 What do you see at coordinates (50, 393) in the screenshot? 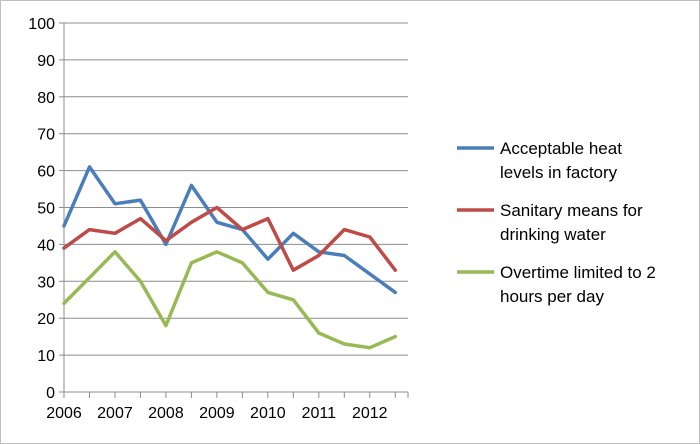
I see `y-tick-label: 0` at bounding box center [50, 393].